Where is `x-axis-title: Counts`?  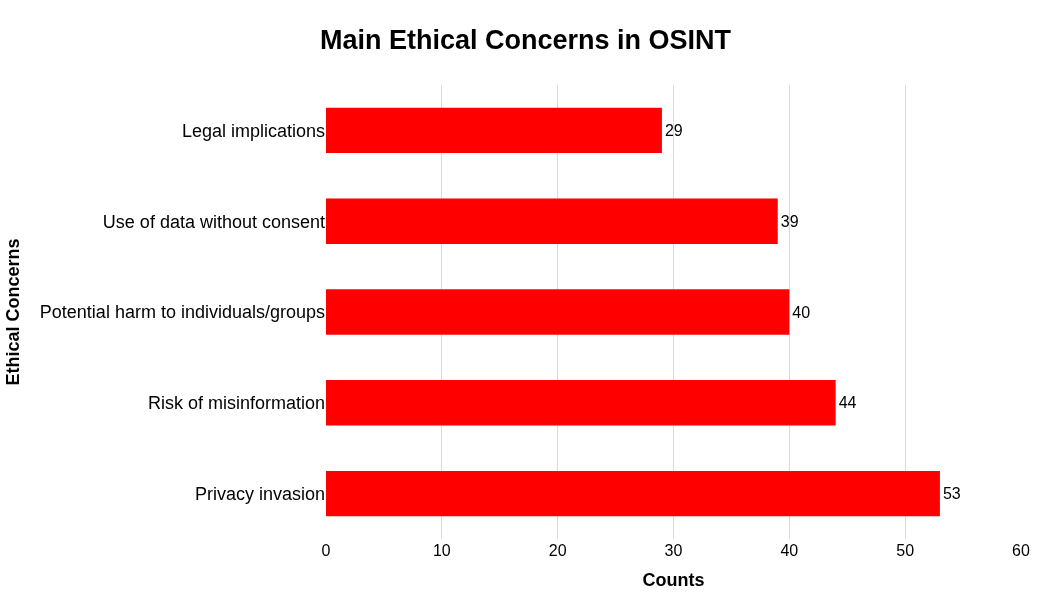
x-axis-title: Counts is located at coordinates (673, 580).